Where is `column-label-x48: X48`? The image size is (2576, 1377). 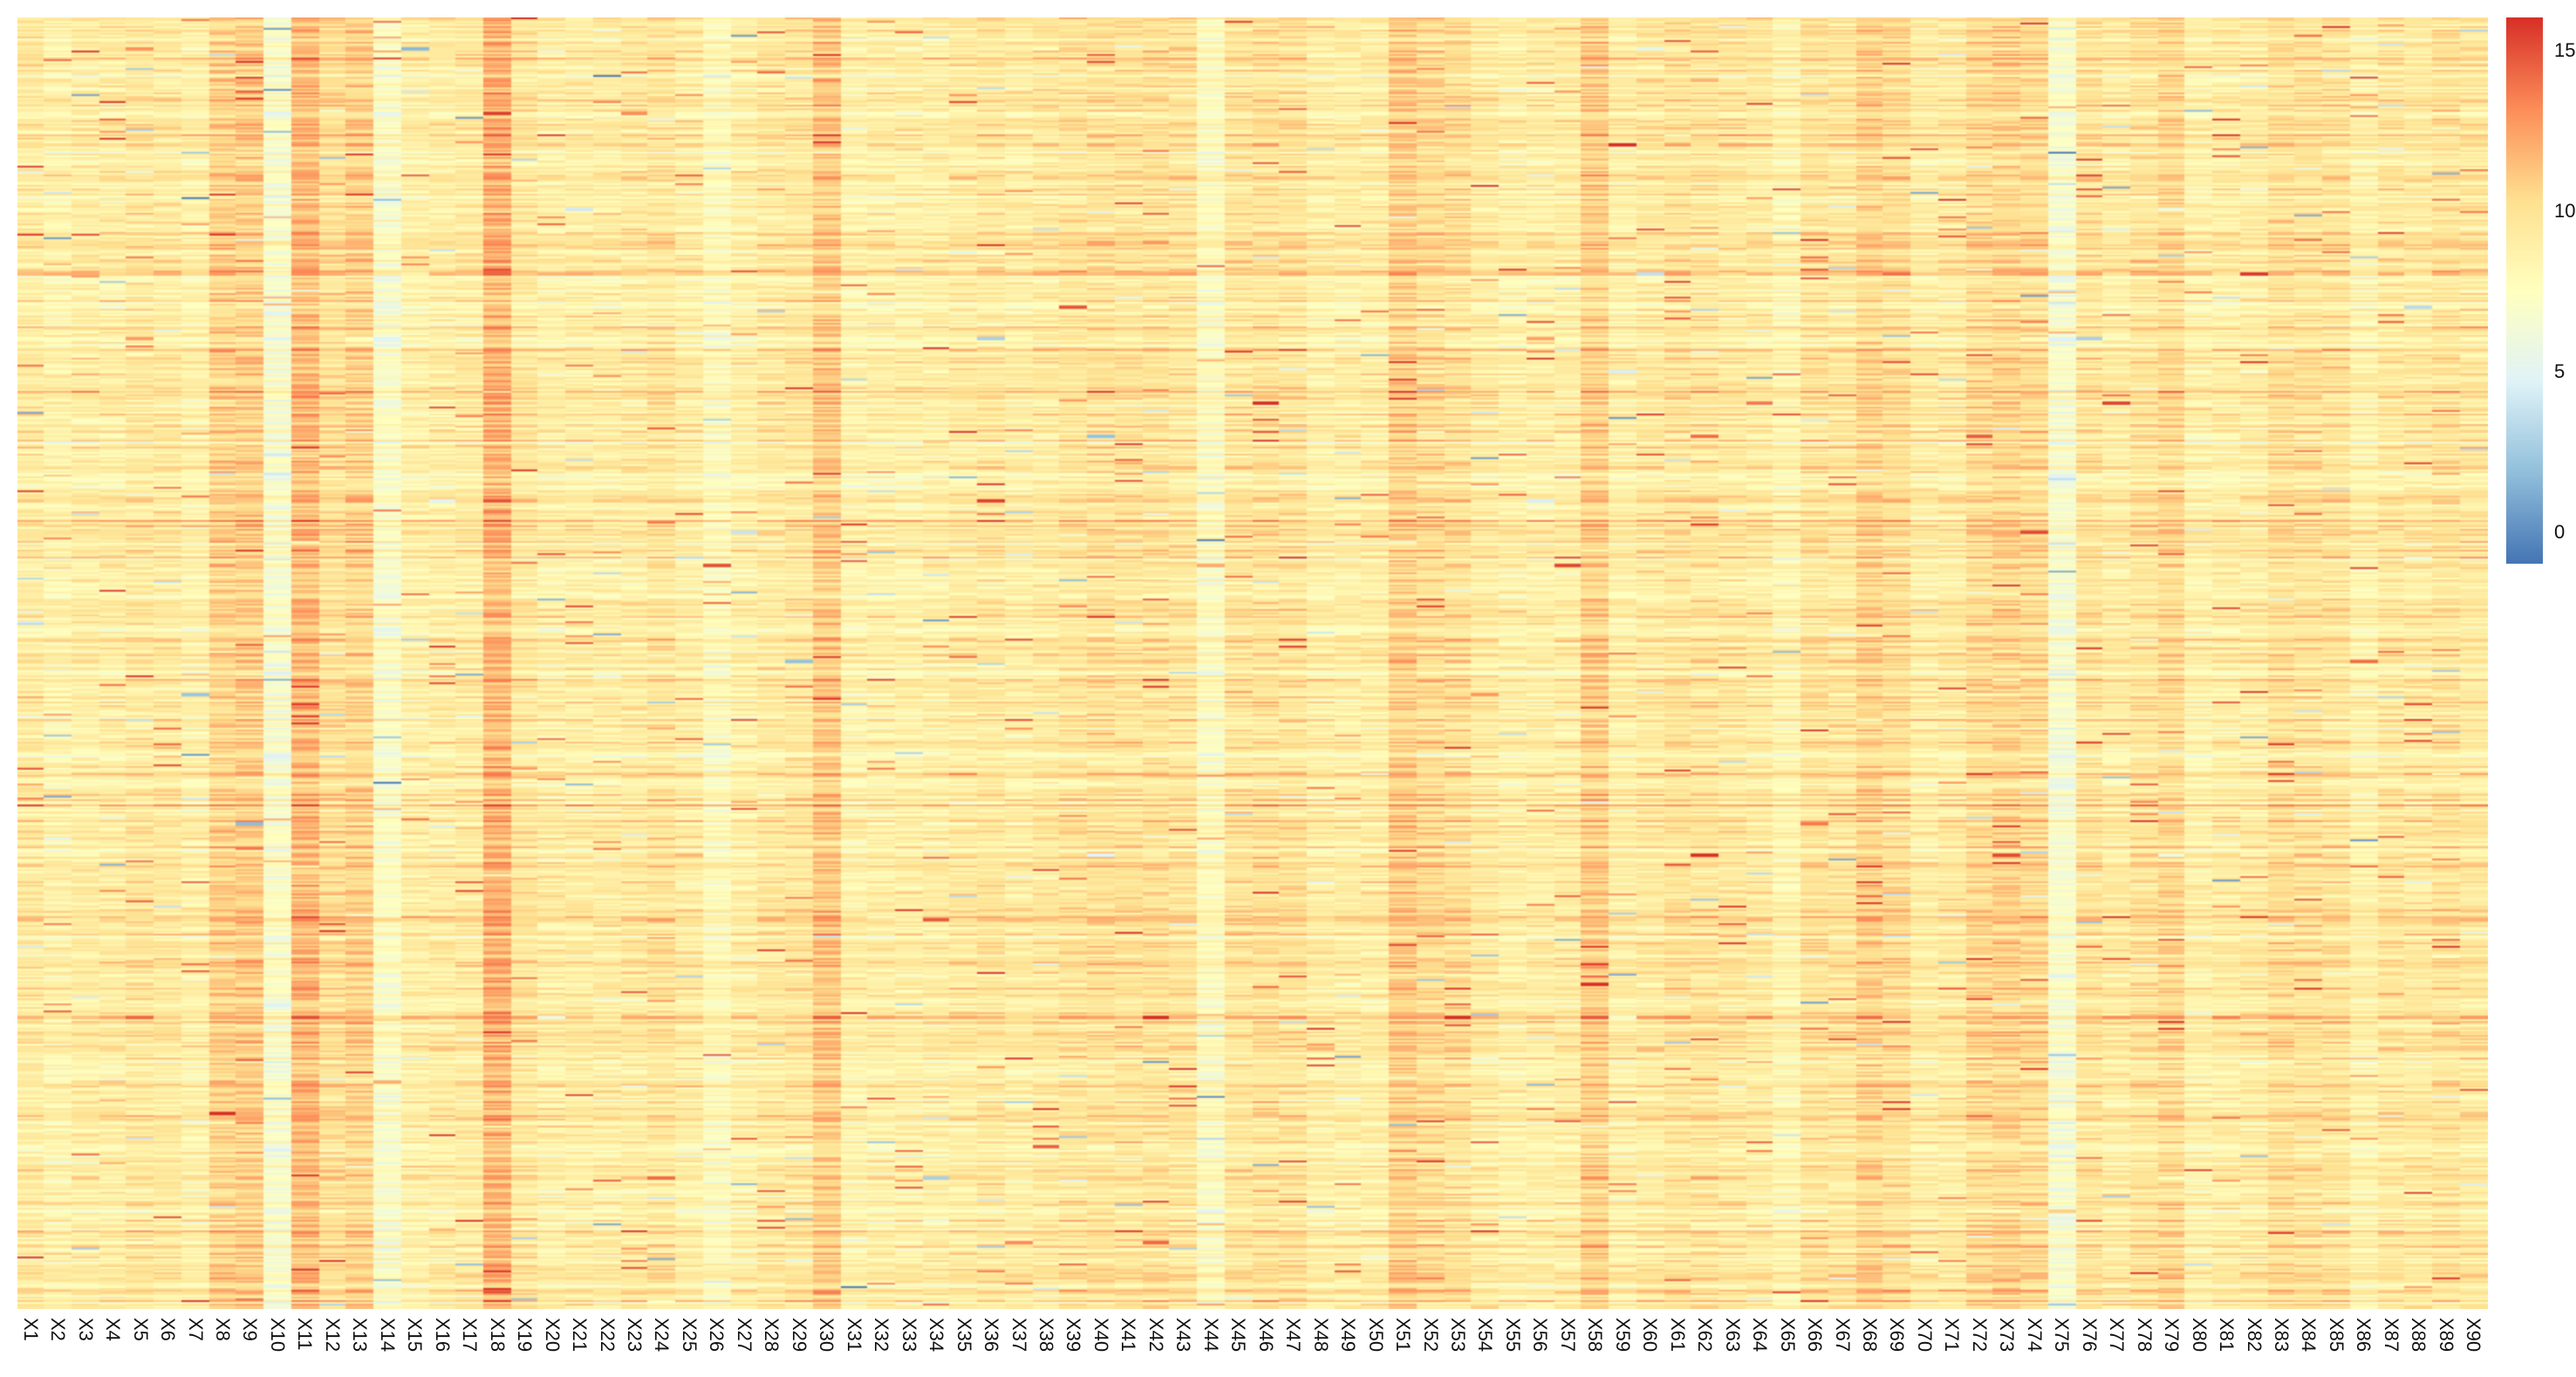
column-label-x48: X48 is located at coordinates (1320, 1335).